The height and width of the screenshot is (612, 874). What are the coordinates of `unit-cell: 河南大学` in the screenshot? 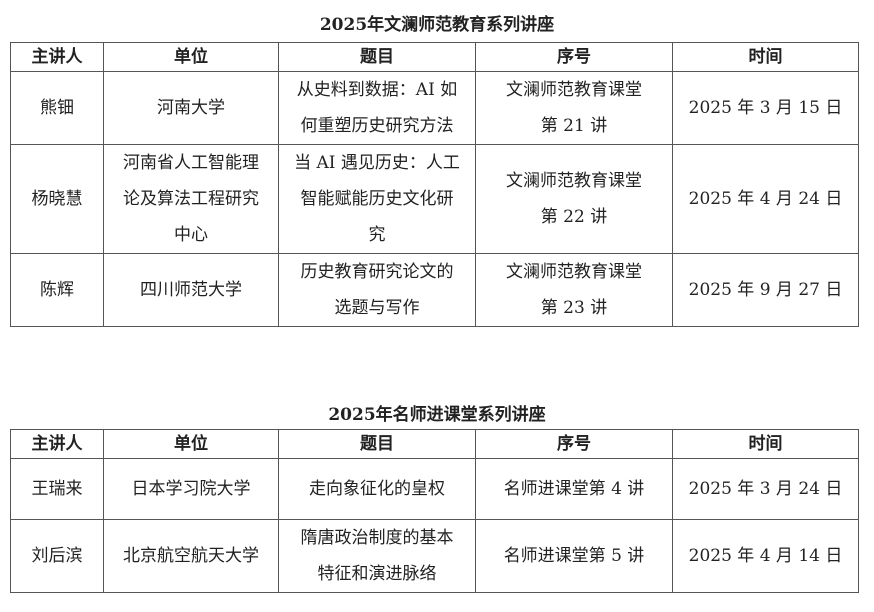 It's located at (191, 108).